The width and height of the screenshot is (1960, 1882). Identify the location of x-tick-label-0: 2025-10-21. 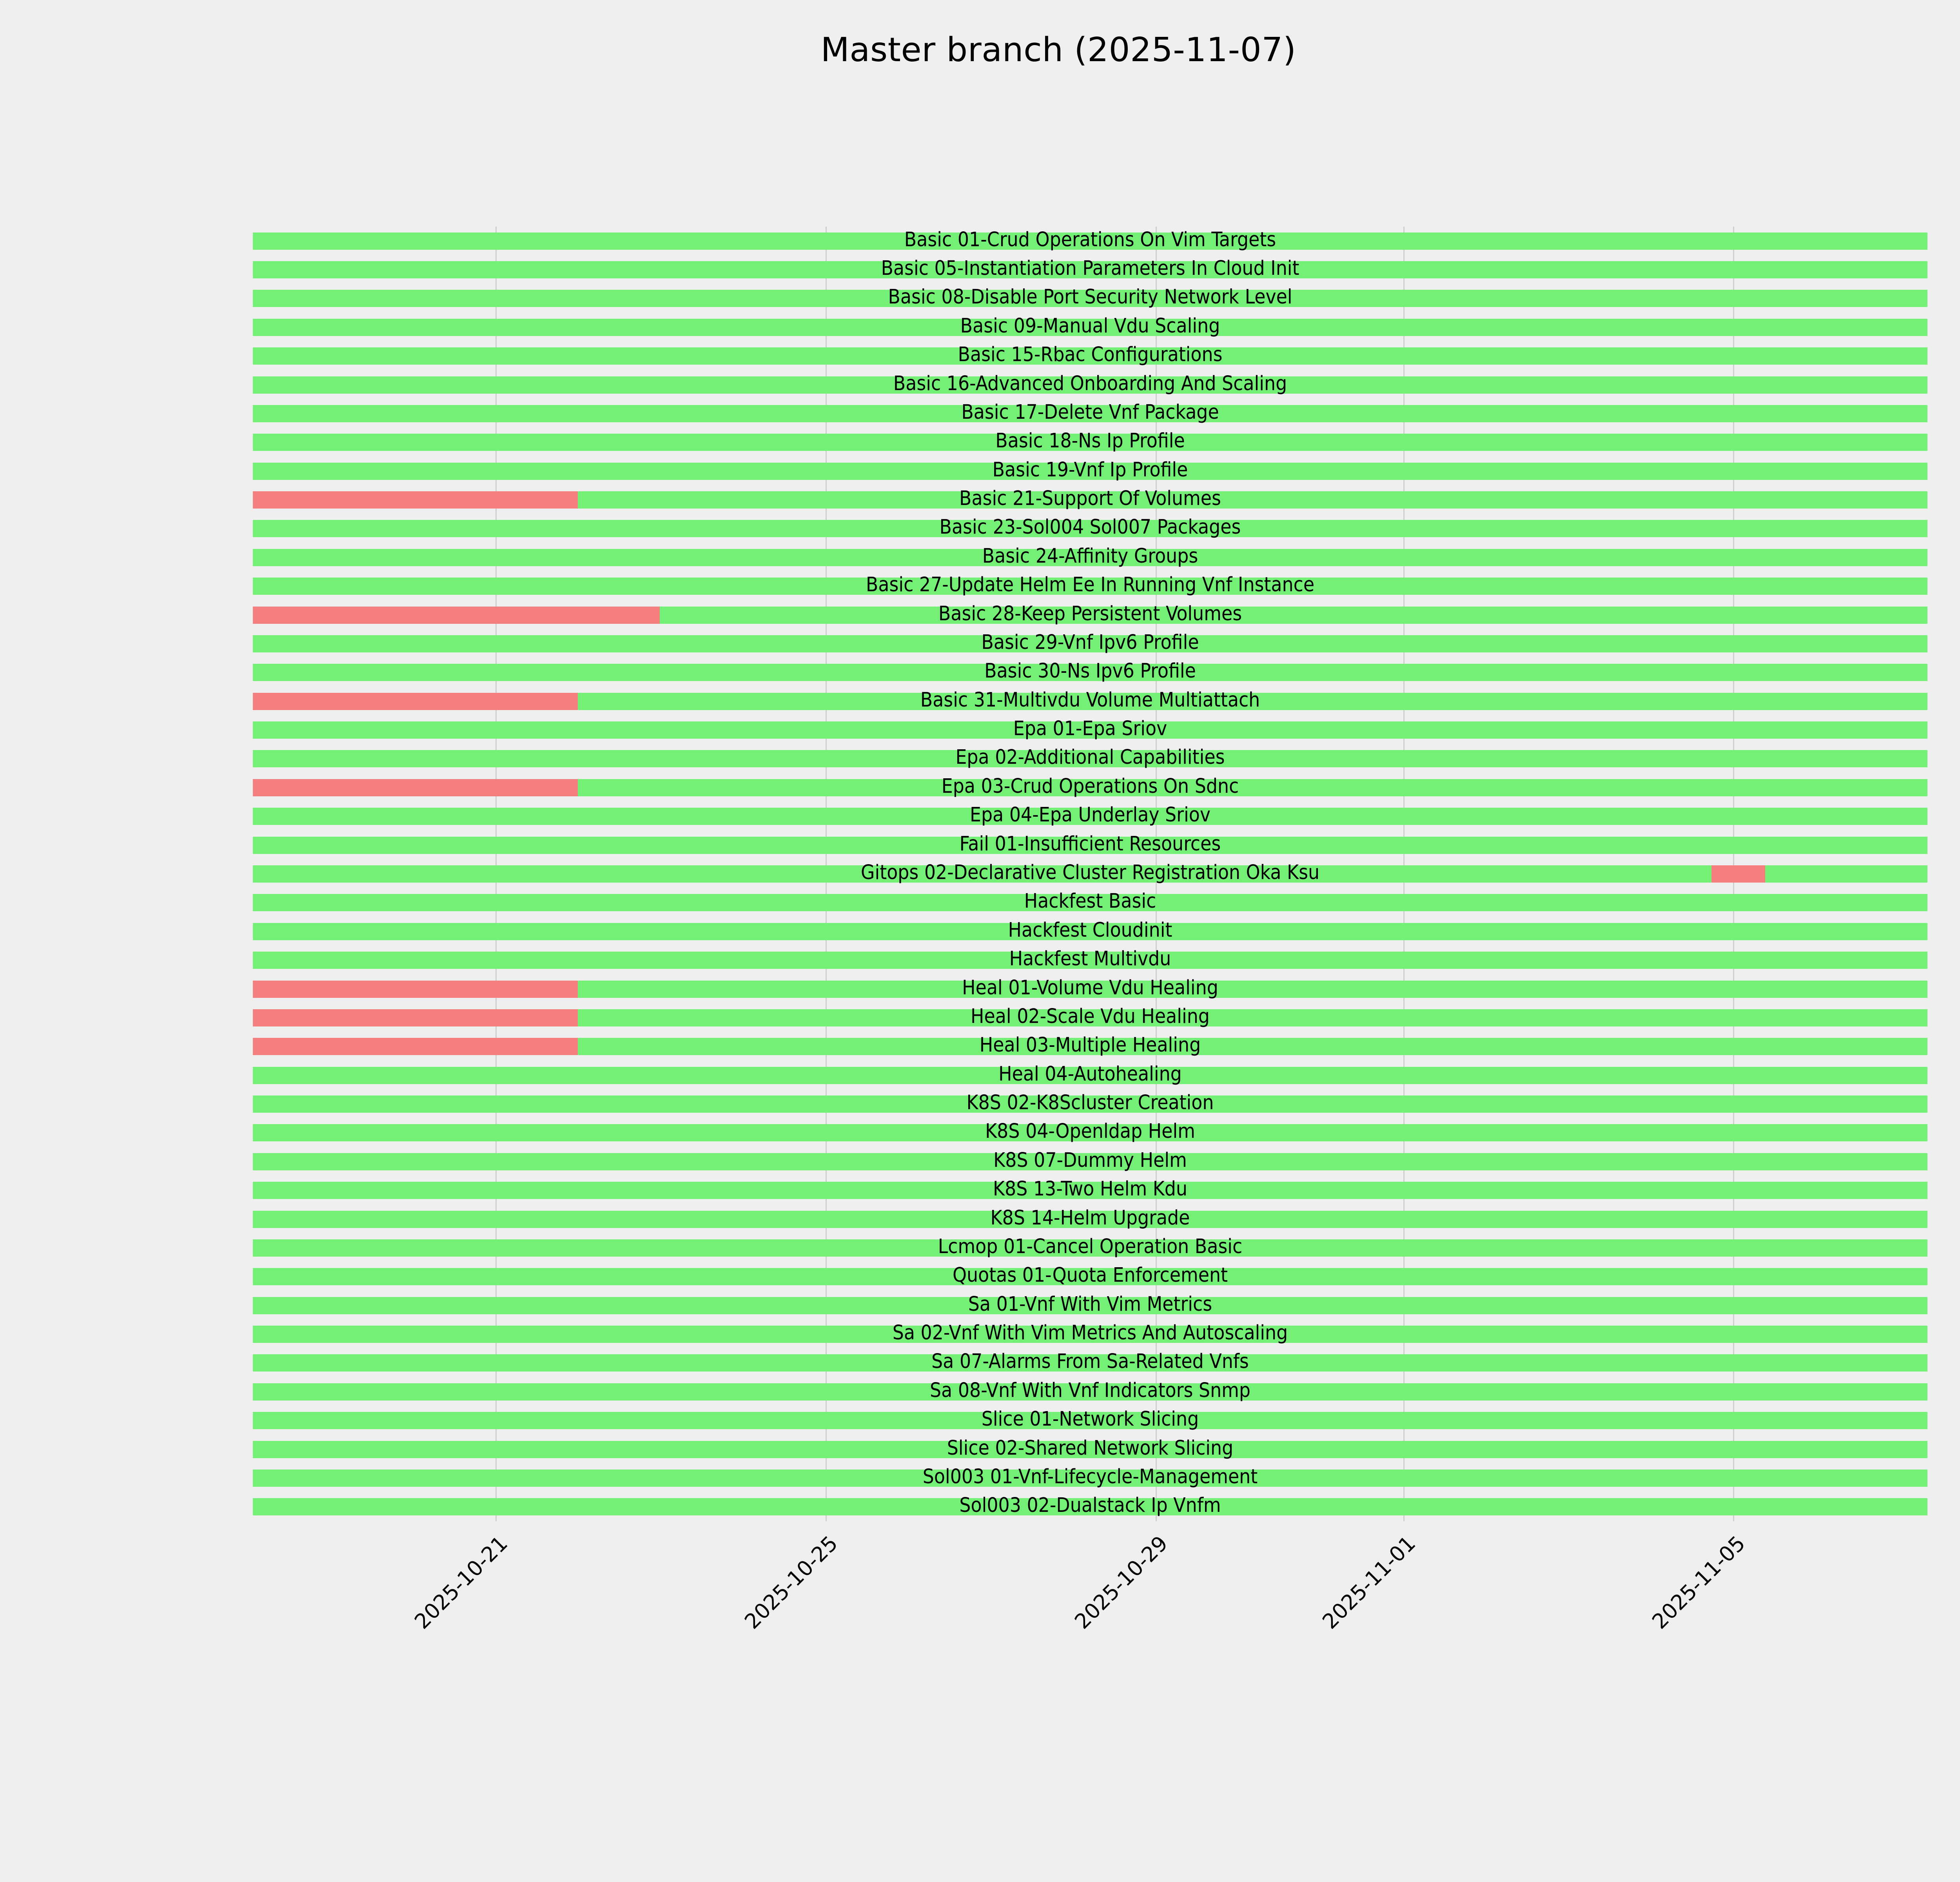
(462, 1582).